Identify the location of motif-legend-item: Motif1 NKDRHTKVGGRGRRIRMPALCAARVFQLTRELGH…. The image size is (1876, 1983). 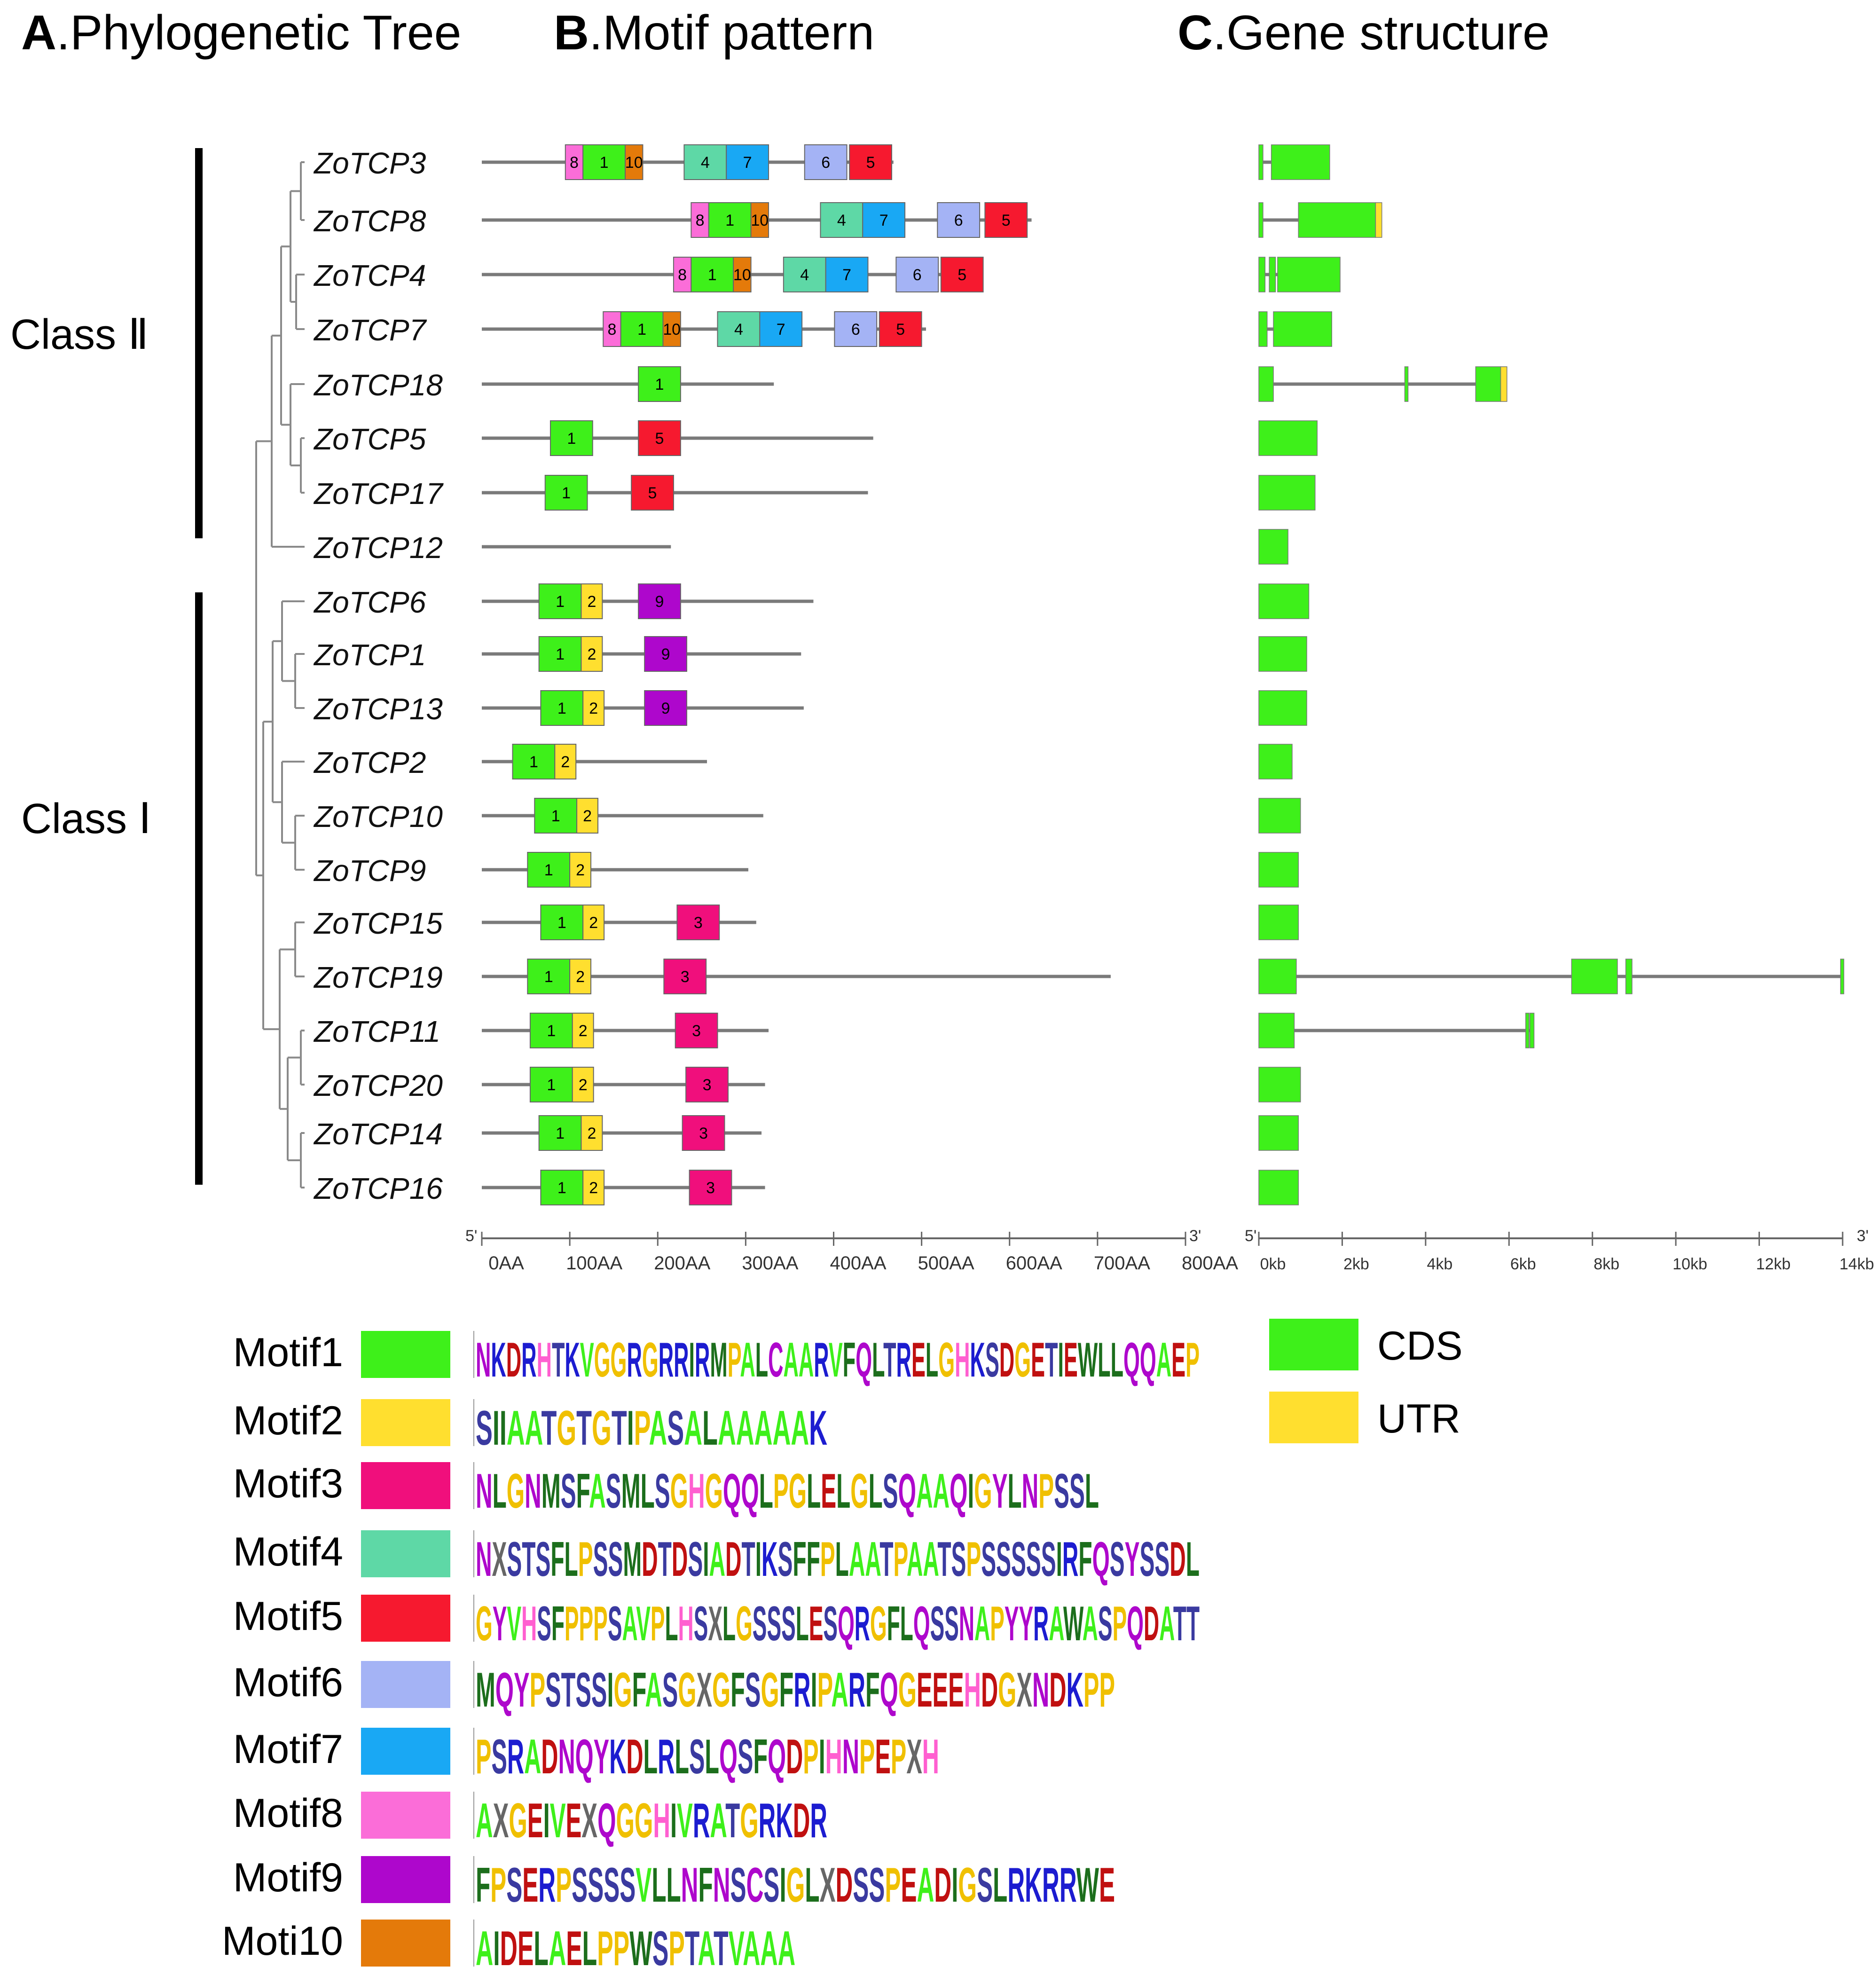
(716, 1358).